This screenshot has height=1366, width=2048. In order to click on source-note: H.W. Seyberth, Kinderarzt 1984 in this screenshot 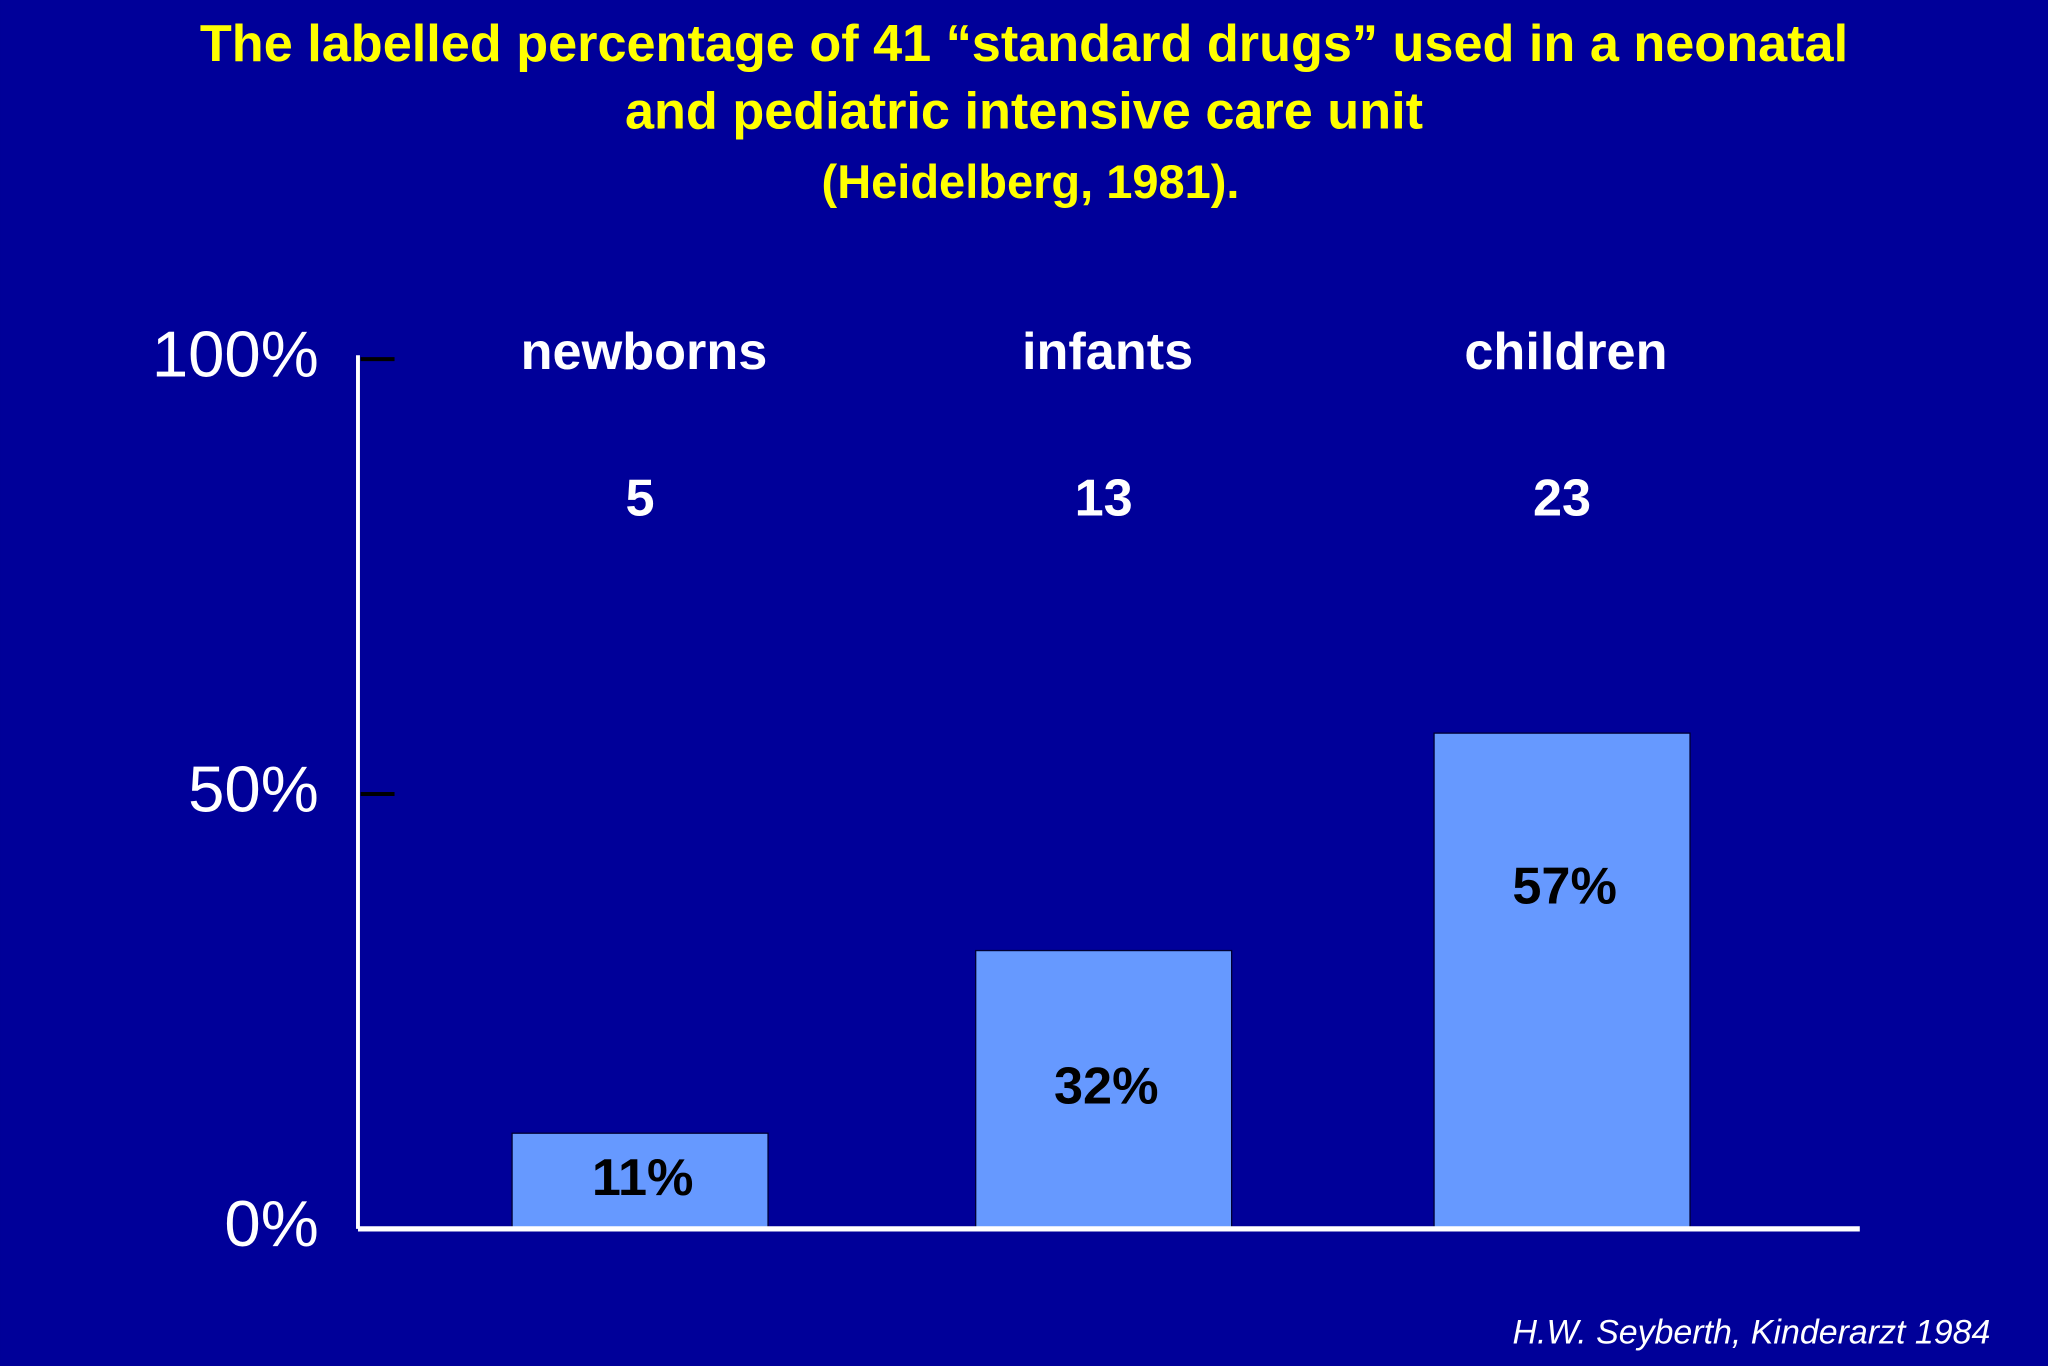, I will do `click(1752, 1333)`.